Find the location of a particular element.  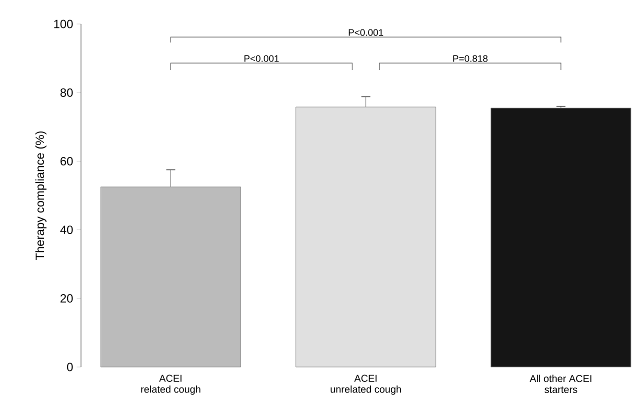

y-tick-label: 0 is located at coordinates (70, 367).